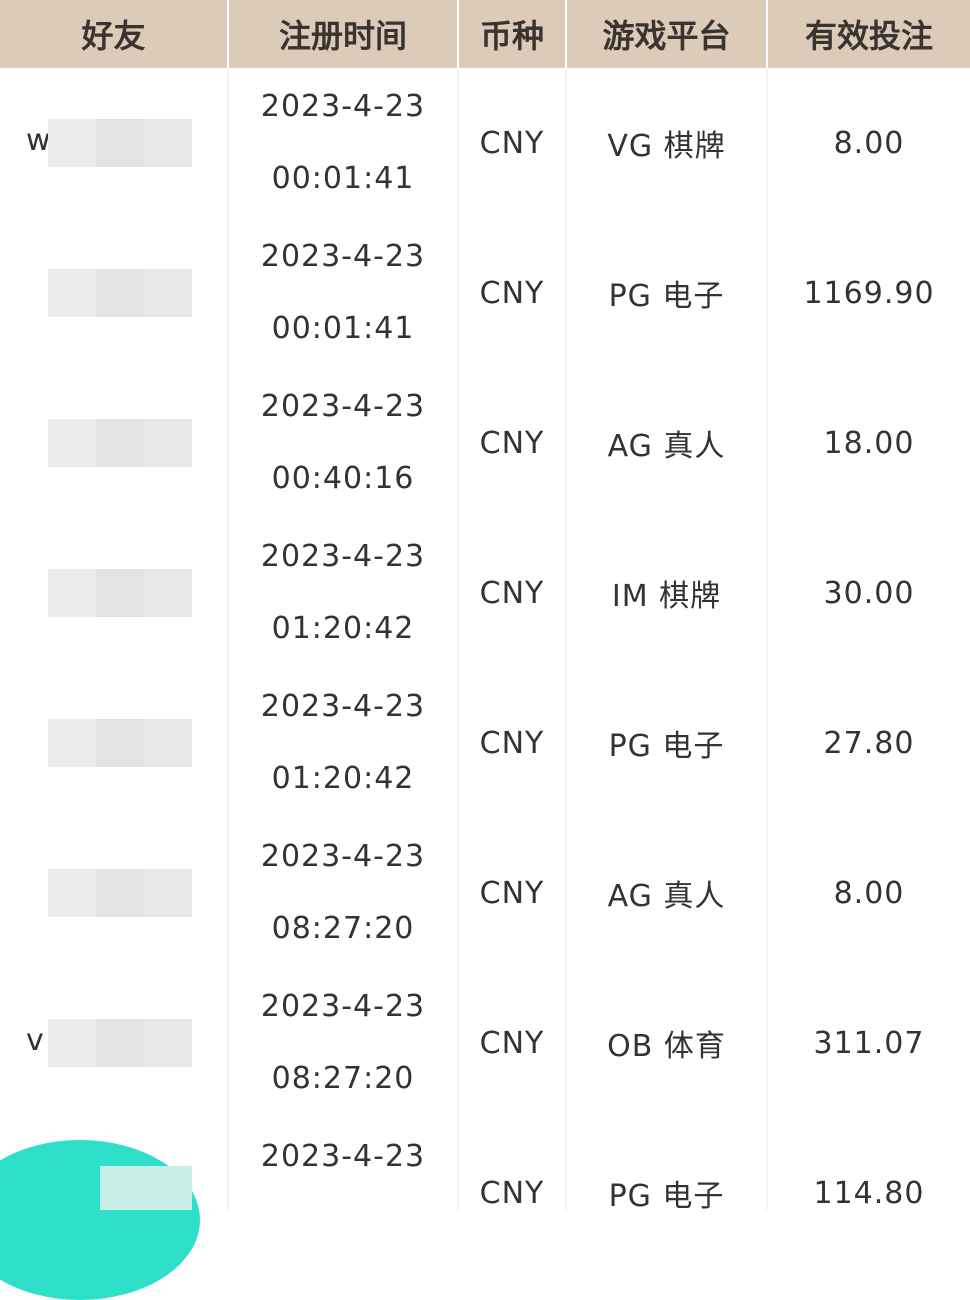 This screenshot has height=1300, width=970. Describe the element at coordinates (869, 293) in the screenshot. I see `valid-bet-cell: 1169.90` at that location.